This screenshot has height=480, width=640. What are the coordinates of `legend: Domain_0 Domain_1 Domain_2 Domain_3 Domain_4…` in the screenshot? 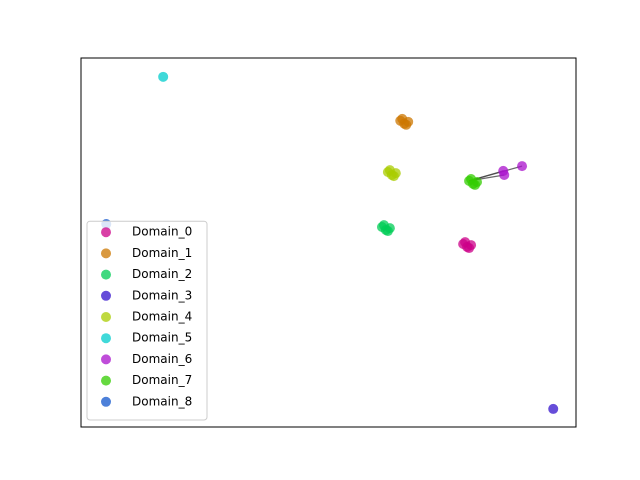 It's located at (147, 320).